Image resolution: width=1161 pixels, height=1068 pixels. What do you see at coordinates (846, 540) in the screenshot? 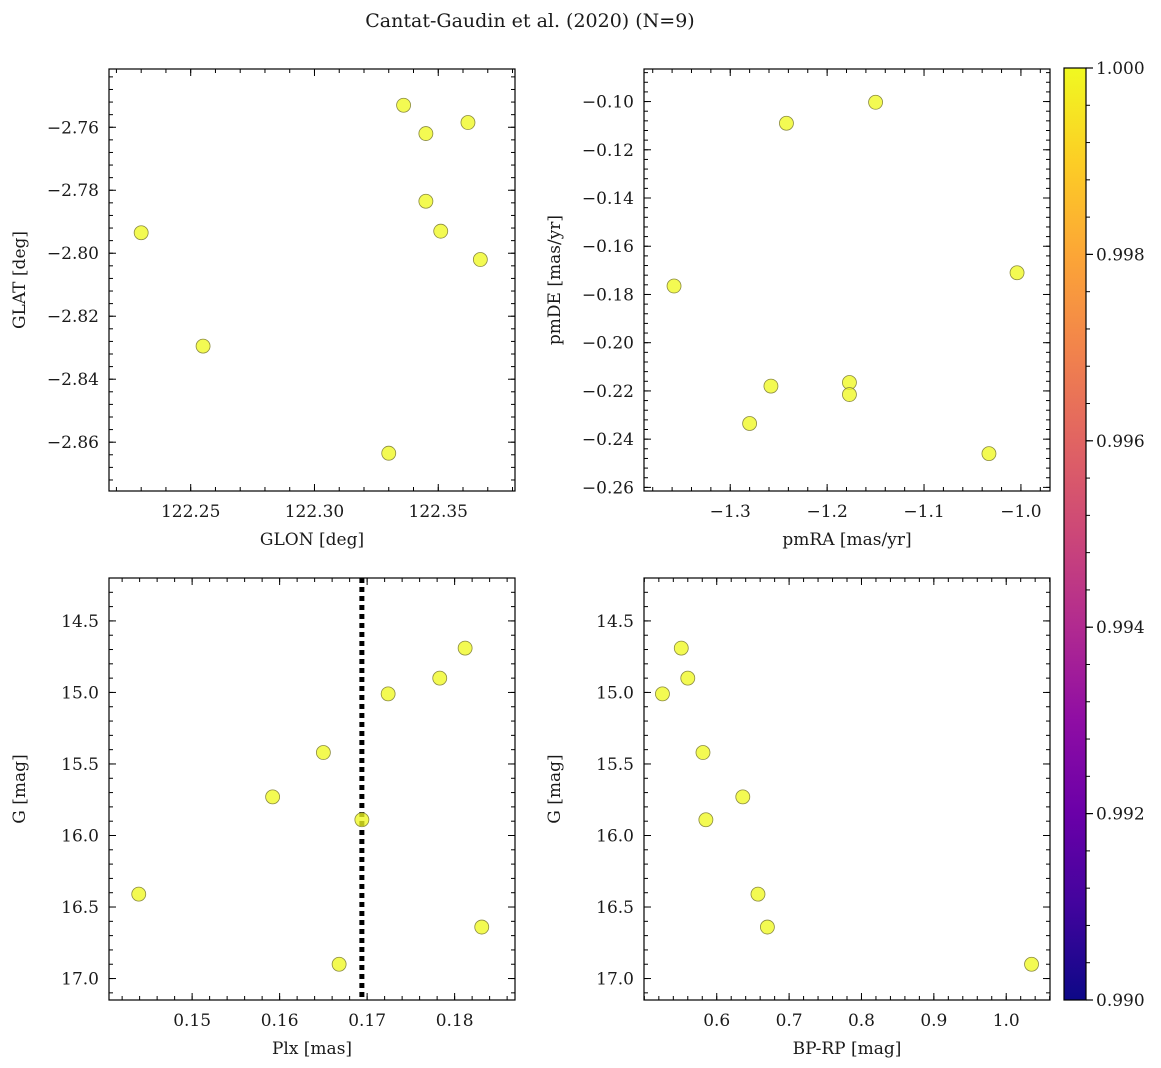
I see `x-axis-label: pmRA [mas/yr]` at bounding box center [846, 540].